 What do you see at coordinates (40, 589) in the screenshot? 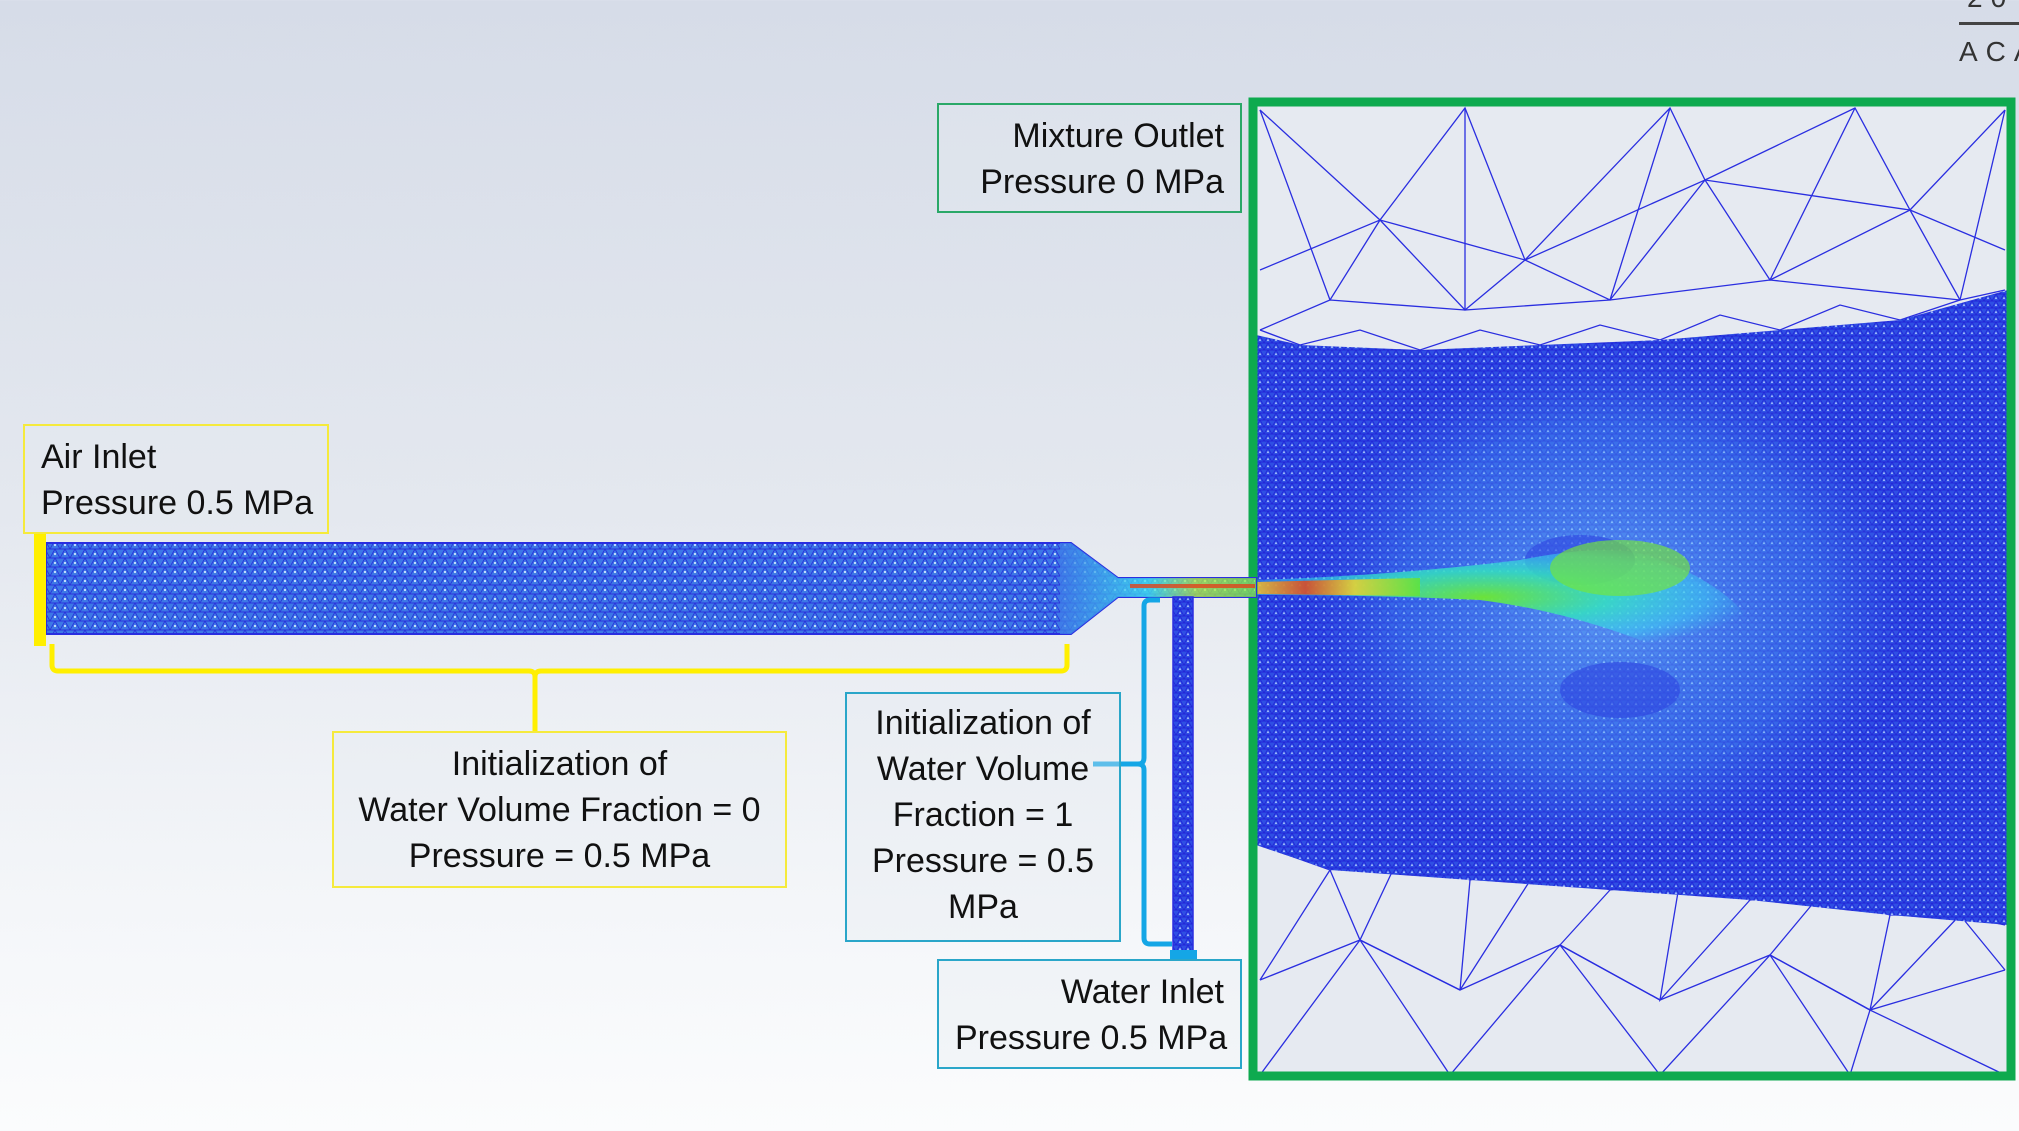
I see `air-inlet-marker` at bounding box center [40, 589].